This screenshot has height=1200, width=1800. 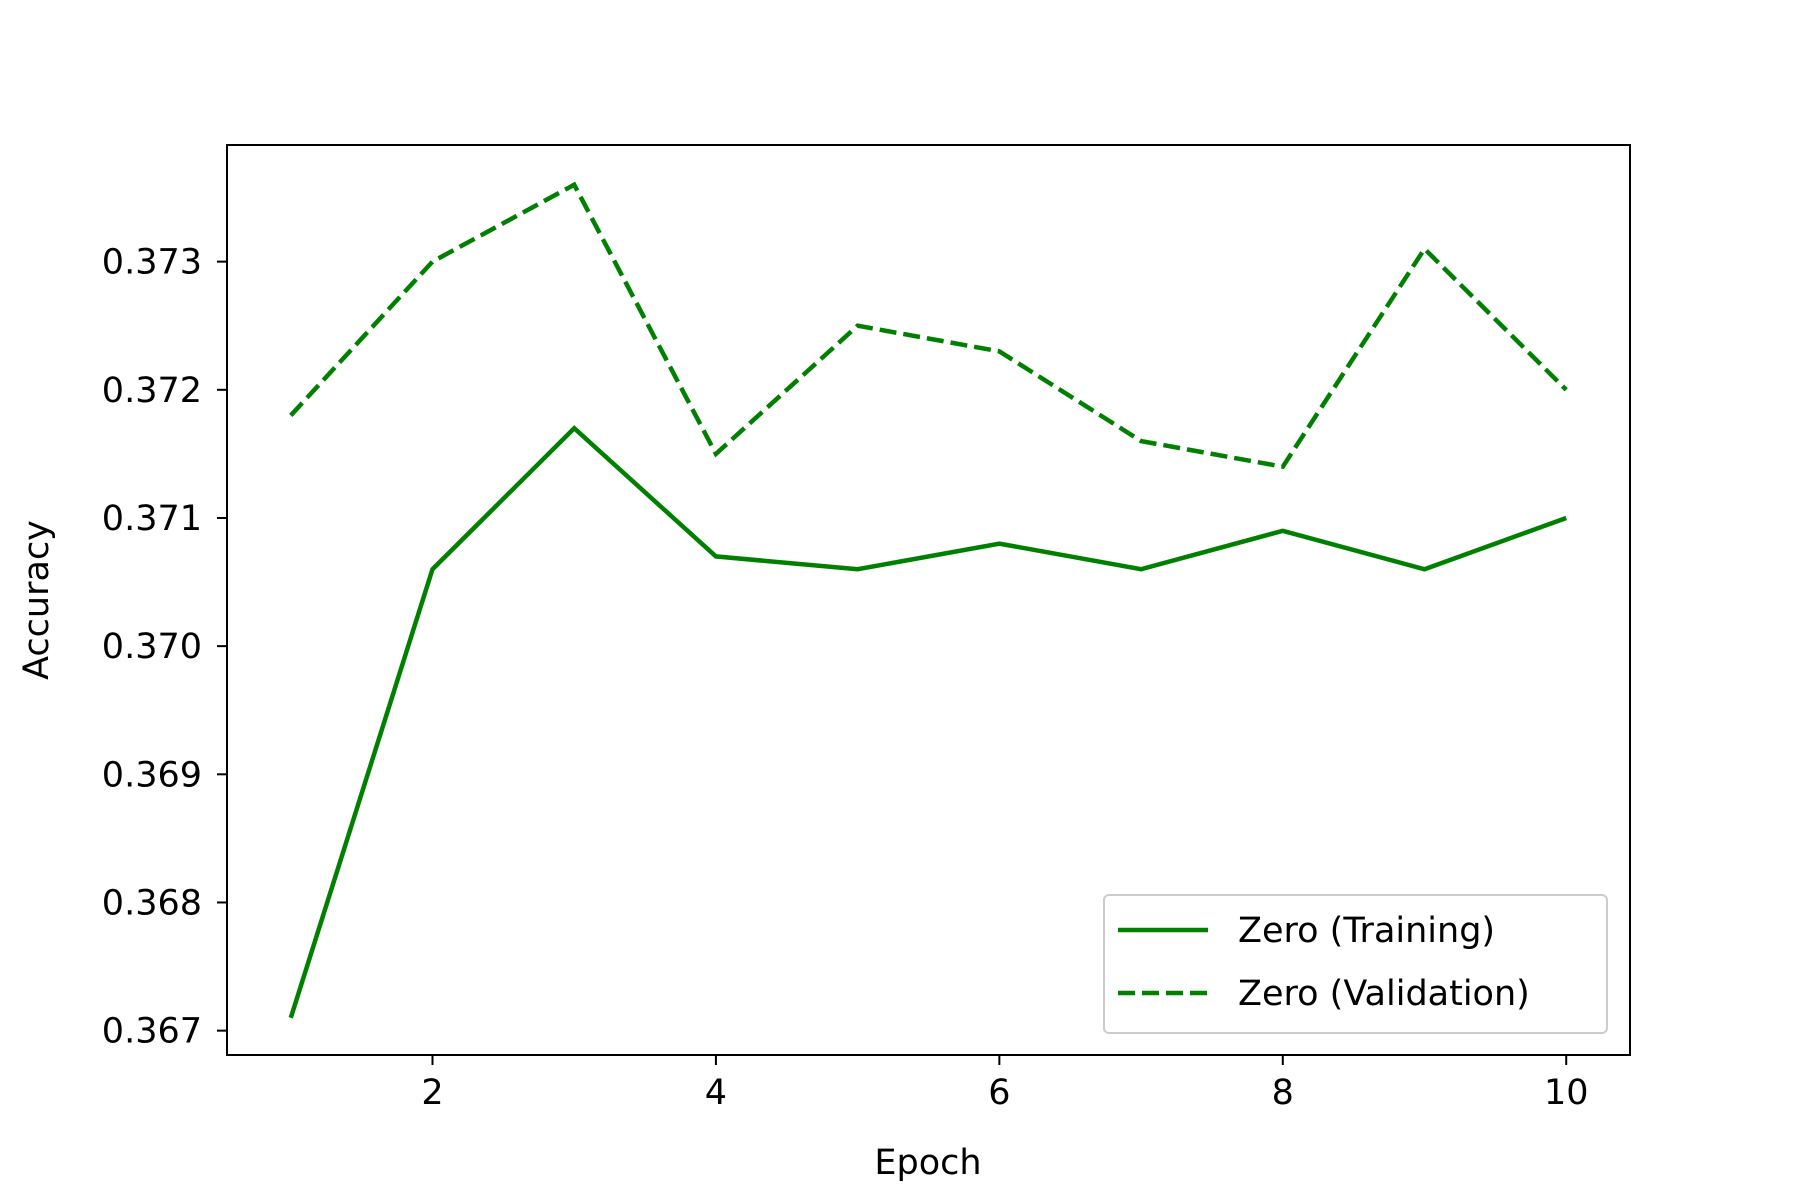 What do you see at coordinates (1384, 994) in the screenshot?
I see `legend-label-validation: Zero (Validation)` at bounding box center [1384, 994].